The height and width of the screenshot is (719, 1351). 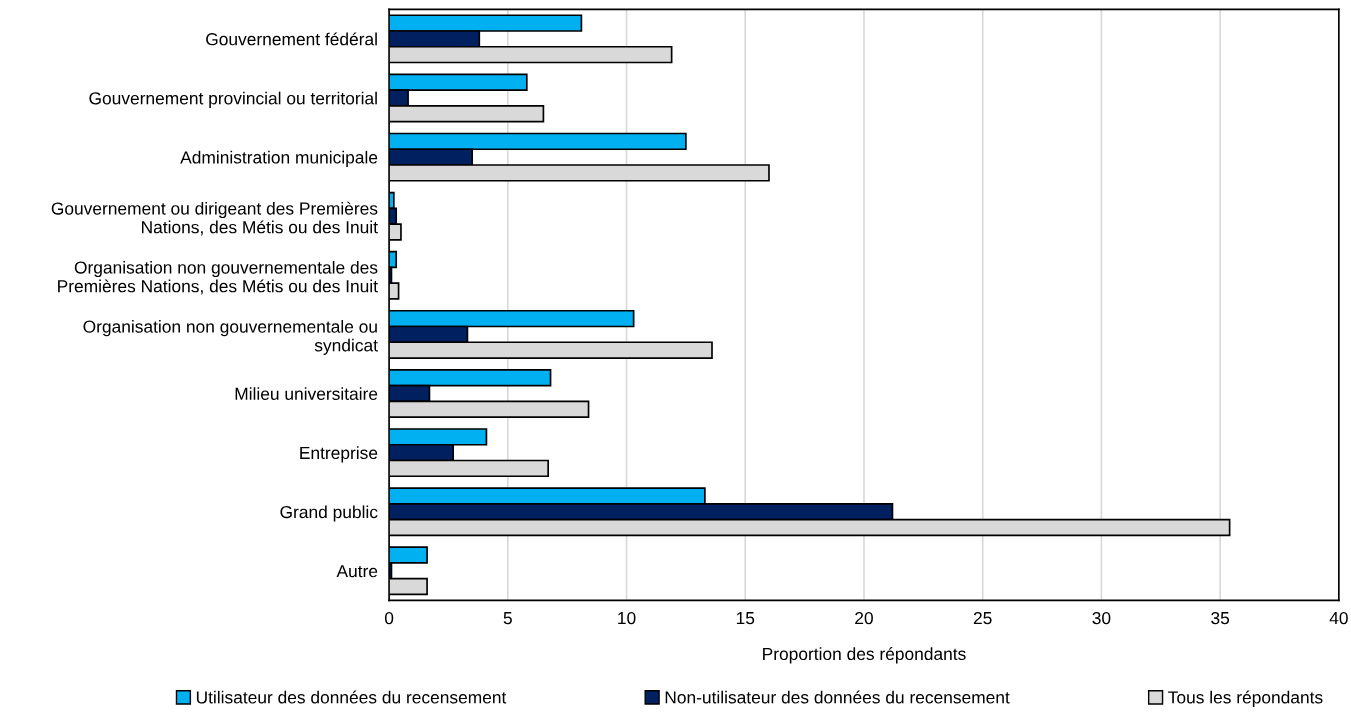 I want to click on y-tick-label: Autre, so click(x=357, y=571).